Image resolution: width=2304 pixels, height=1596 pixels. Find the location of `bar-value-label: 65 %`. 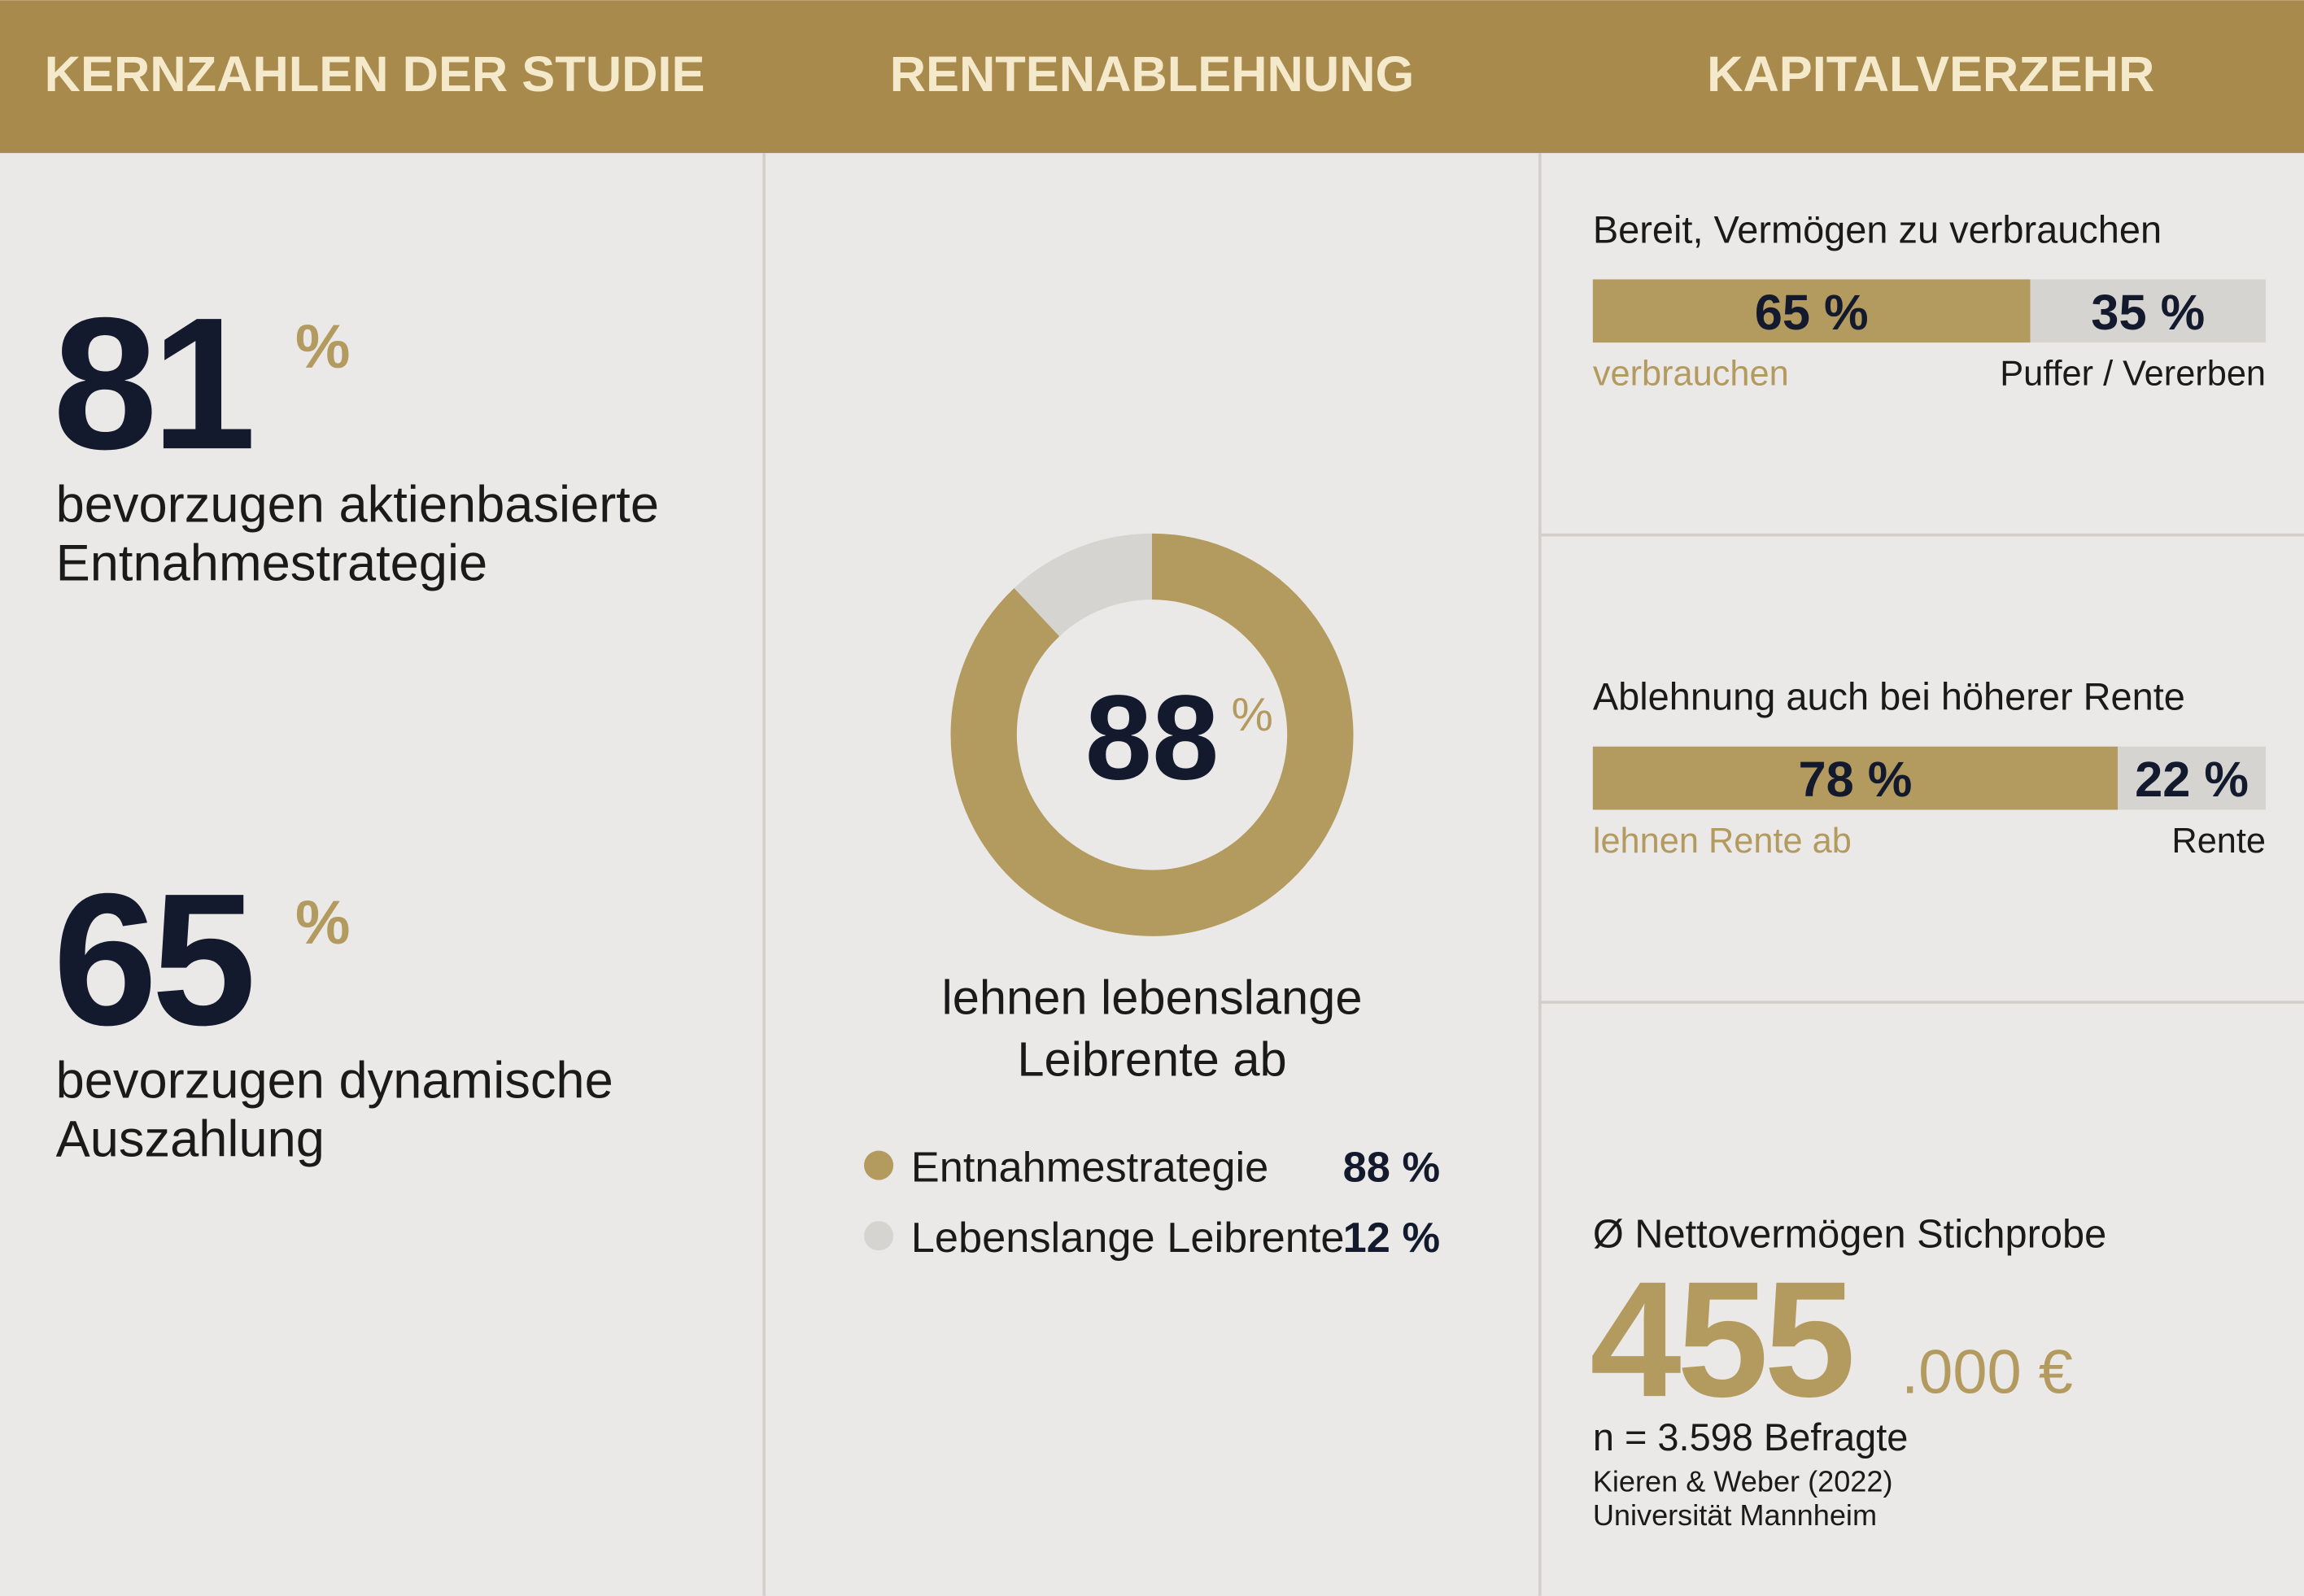

bar-value-label: 65 % is located at coordinates (1812, 313).